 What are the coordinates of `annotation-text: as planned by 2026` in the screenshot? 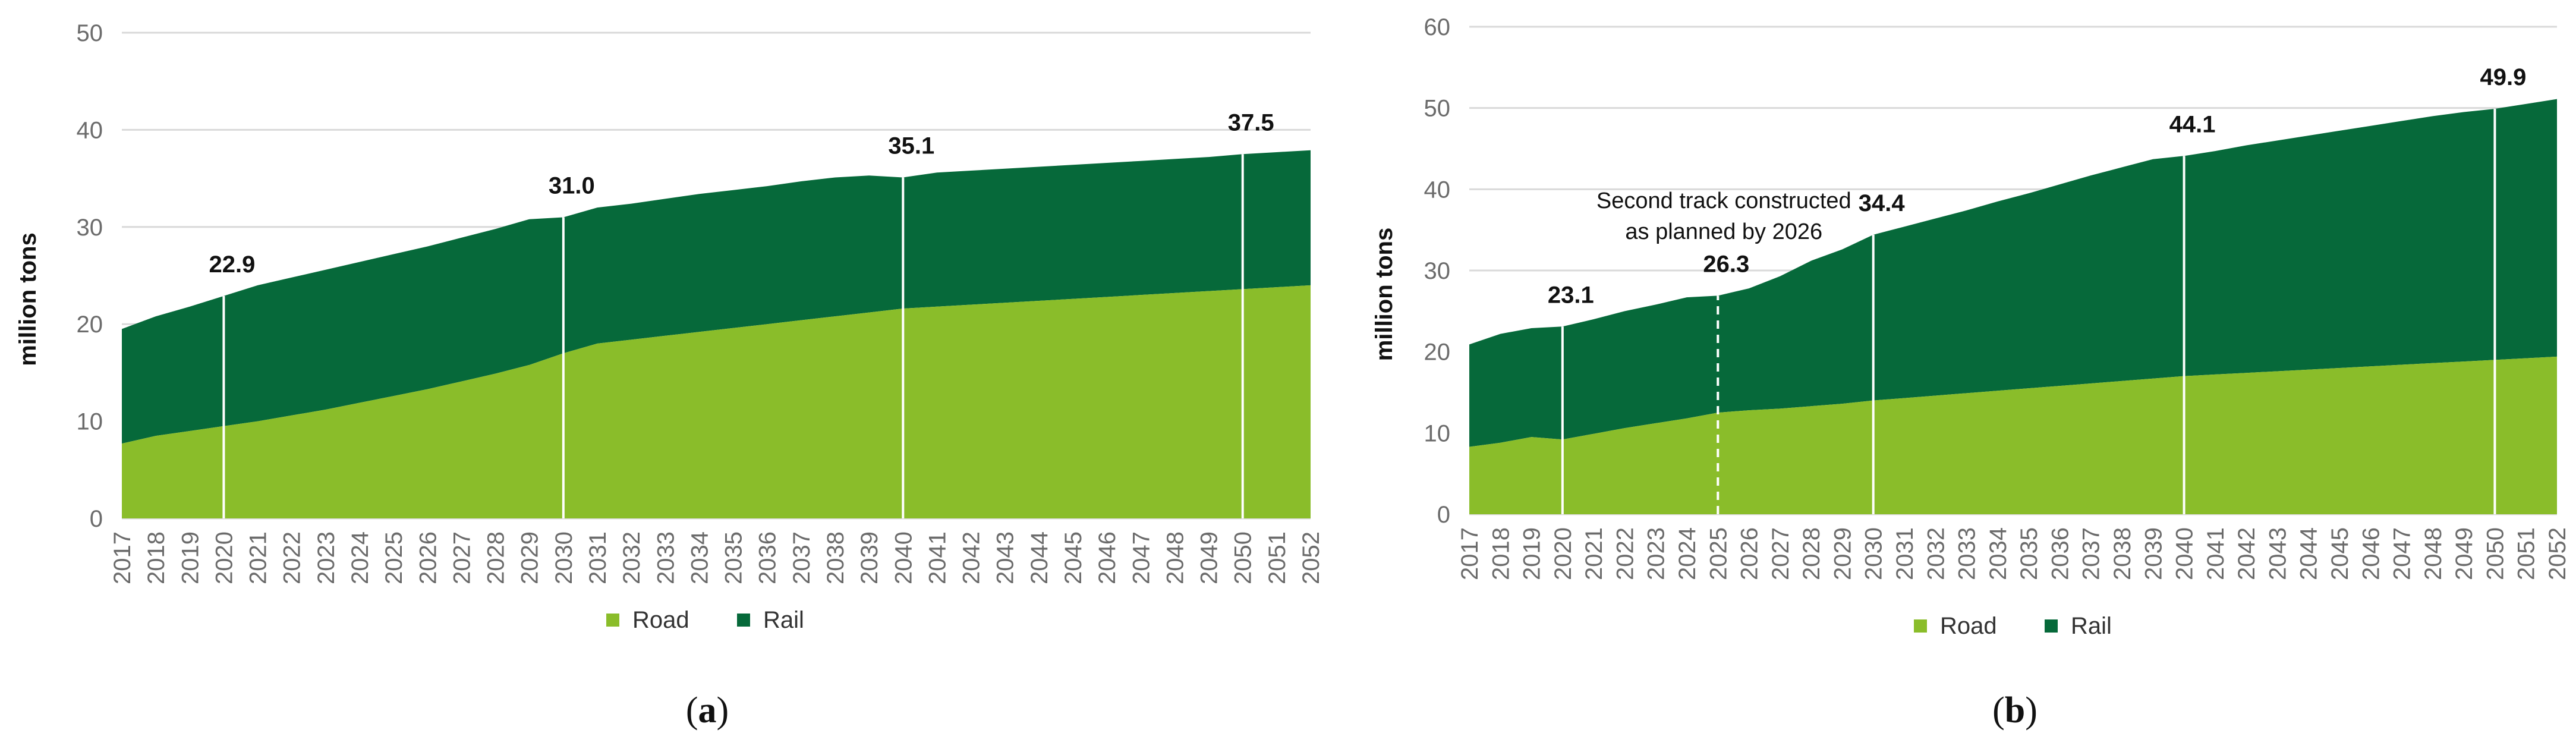 It's located at (1723, 231).